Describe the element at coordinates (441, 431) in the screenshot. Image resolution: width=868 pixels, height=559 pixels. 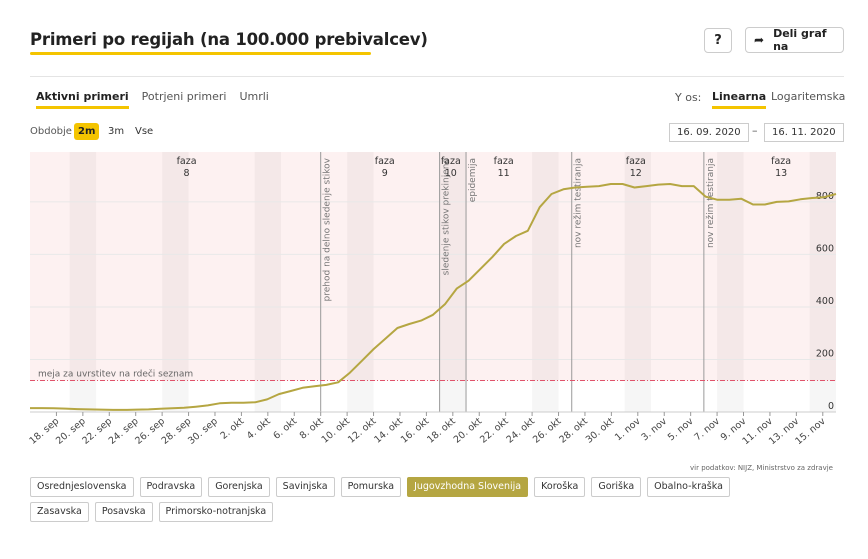
I see `x-tick-label: 18. okt` at that location.